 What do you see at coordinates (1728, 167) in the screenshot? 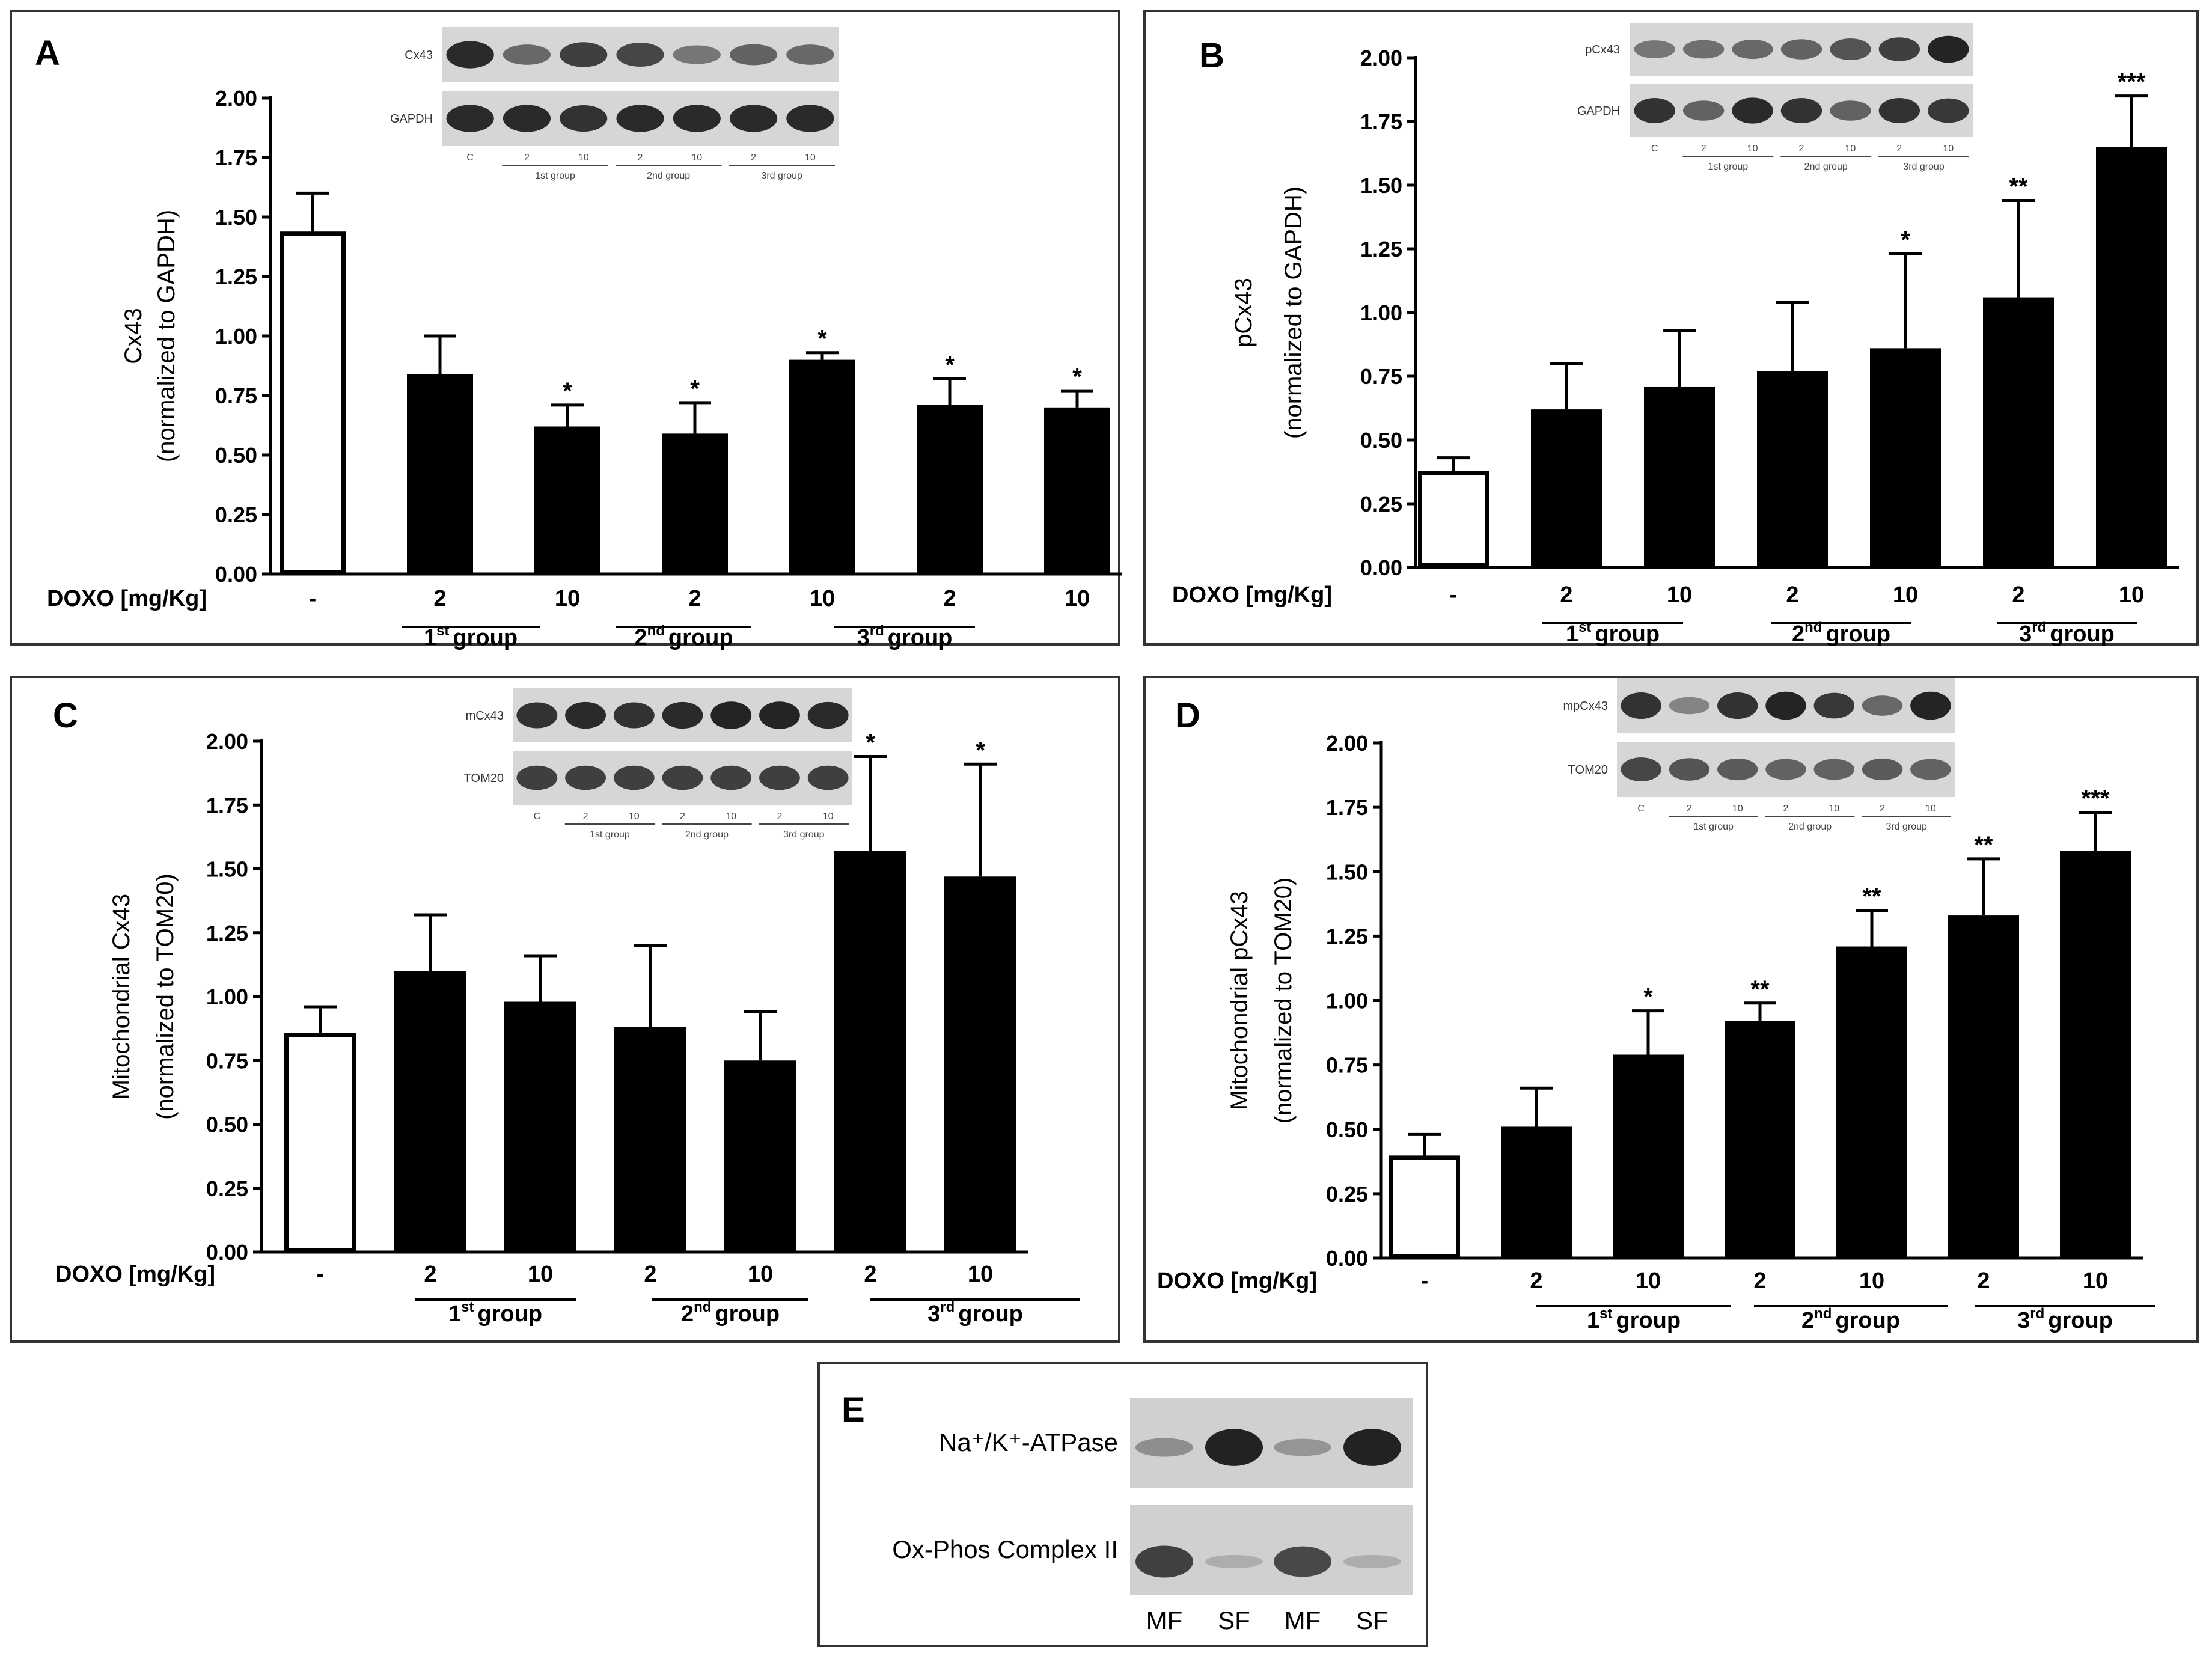
I see `blot-group-label: 1st group` at bounding box center [1728, 167].